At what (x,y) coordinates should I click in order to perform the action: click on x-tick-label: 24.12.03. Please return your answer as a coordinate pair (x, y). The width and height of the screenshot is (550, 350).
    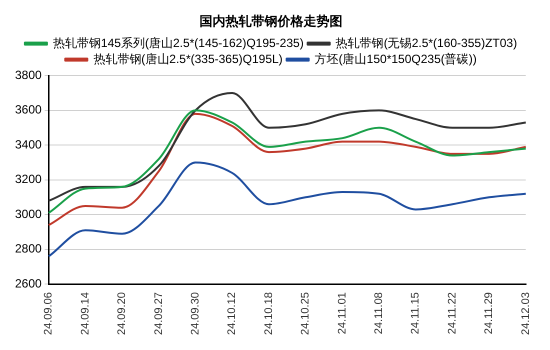
    Looking at the image, I should click on (526, 314).